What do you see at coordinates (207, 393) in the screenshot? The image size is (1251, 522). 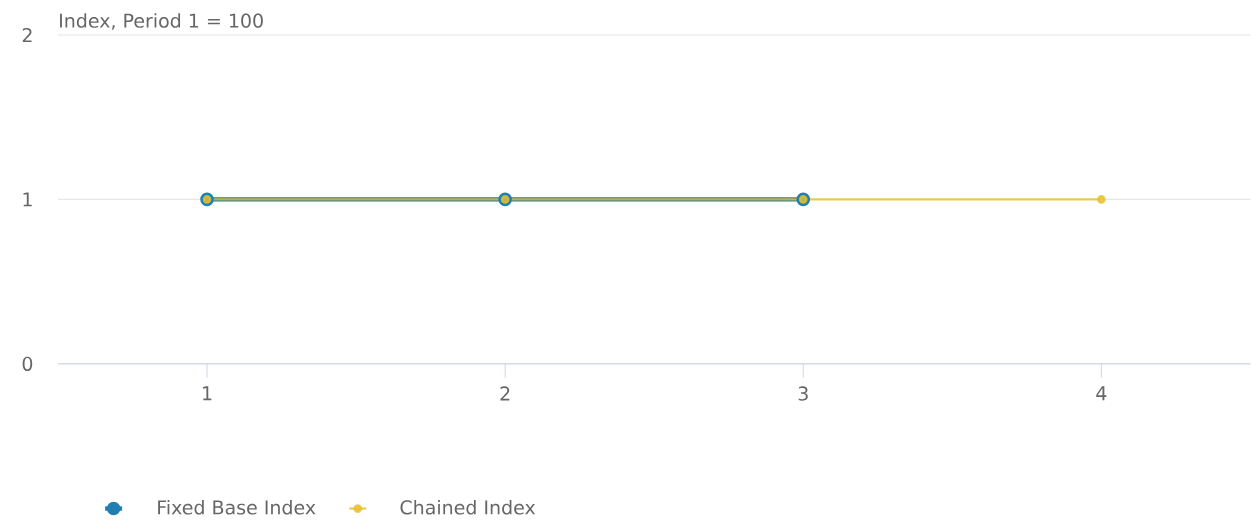 I see `x-tick-label: 1` at bounding box center [207, 393].